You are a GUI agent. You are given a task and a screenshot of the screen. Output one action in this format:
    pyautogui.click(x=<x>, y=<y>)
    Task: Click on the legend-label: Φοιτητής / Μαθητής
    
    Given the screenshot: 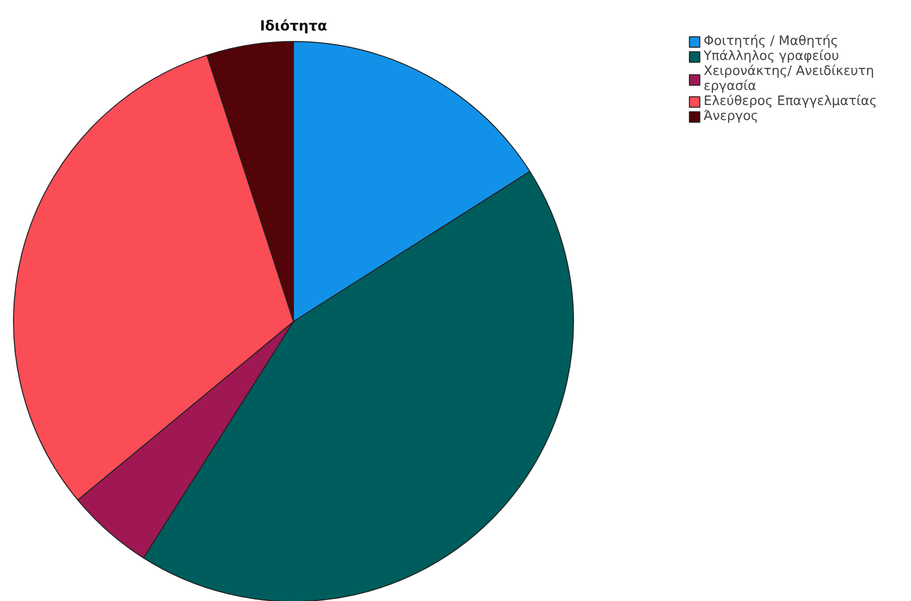 What is the action you would take?
    pyautogui.click(x=771, y=41)
    